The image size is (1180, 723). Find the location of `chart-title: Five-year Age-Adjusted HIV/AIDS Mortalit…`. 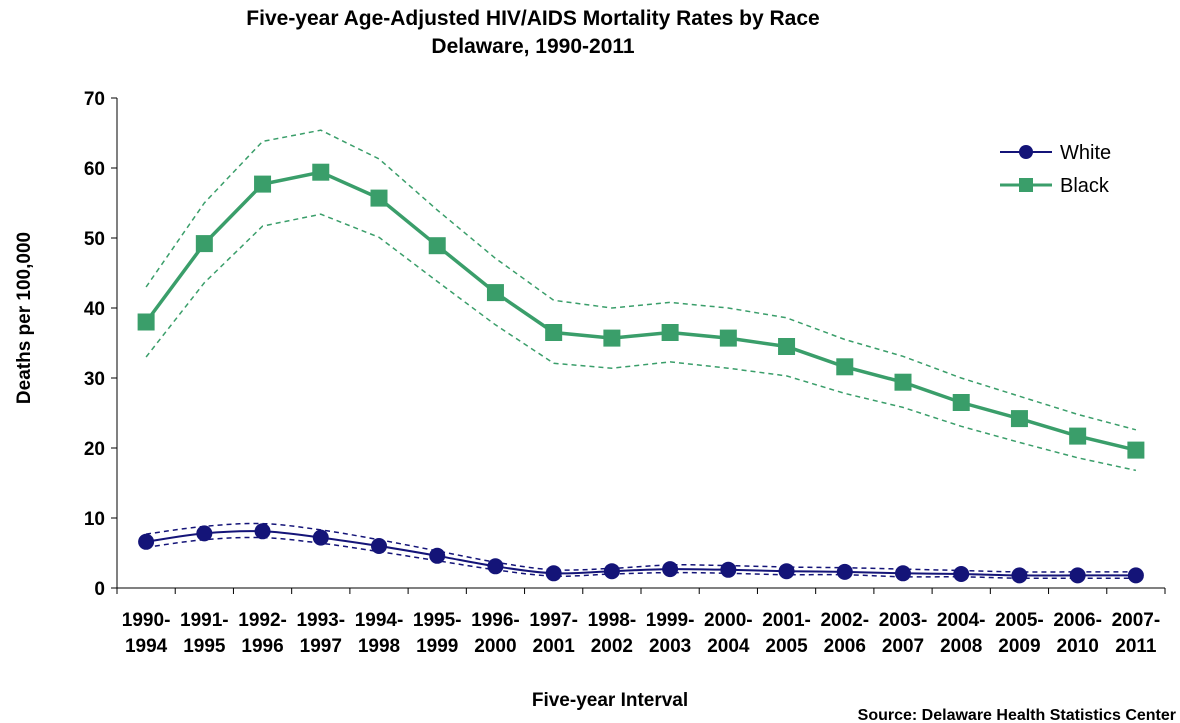

chart-title: Five-year Age-Adjusted HIV/AIDS Mortalit… is located at coordinates (532, 18).